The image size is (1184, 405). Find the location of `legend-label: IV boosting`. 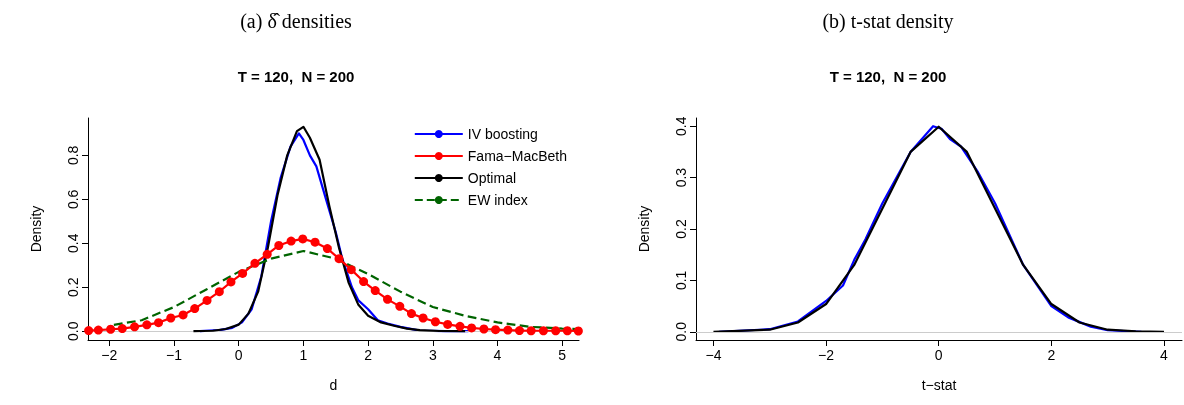

legend-label: IV boosting is located at coordinates (502, 134).